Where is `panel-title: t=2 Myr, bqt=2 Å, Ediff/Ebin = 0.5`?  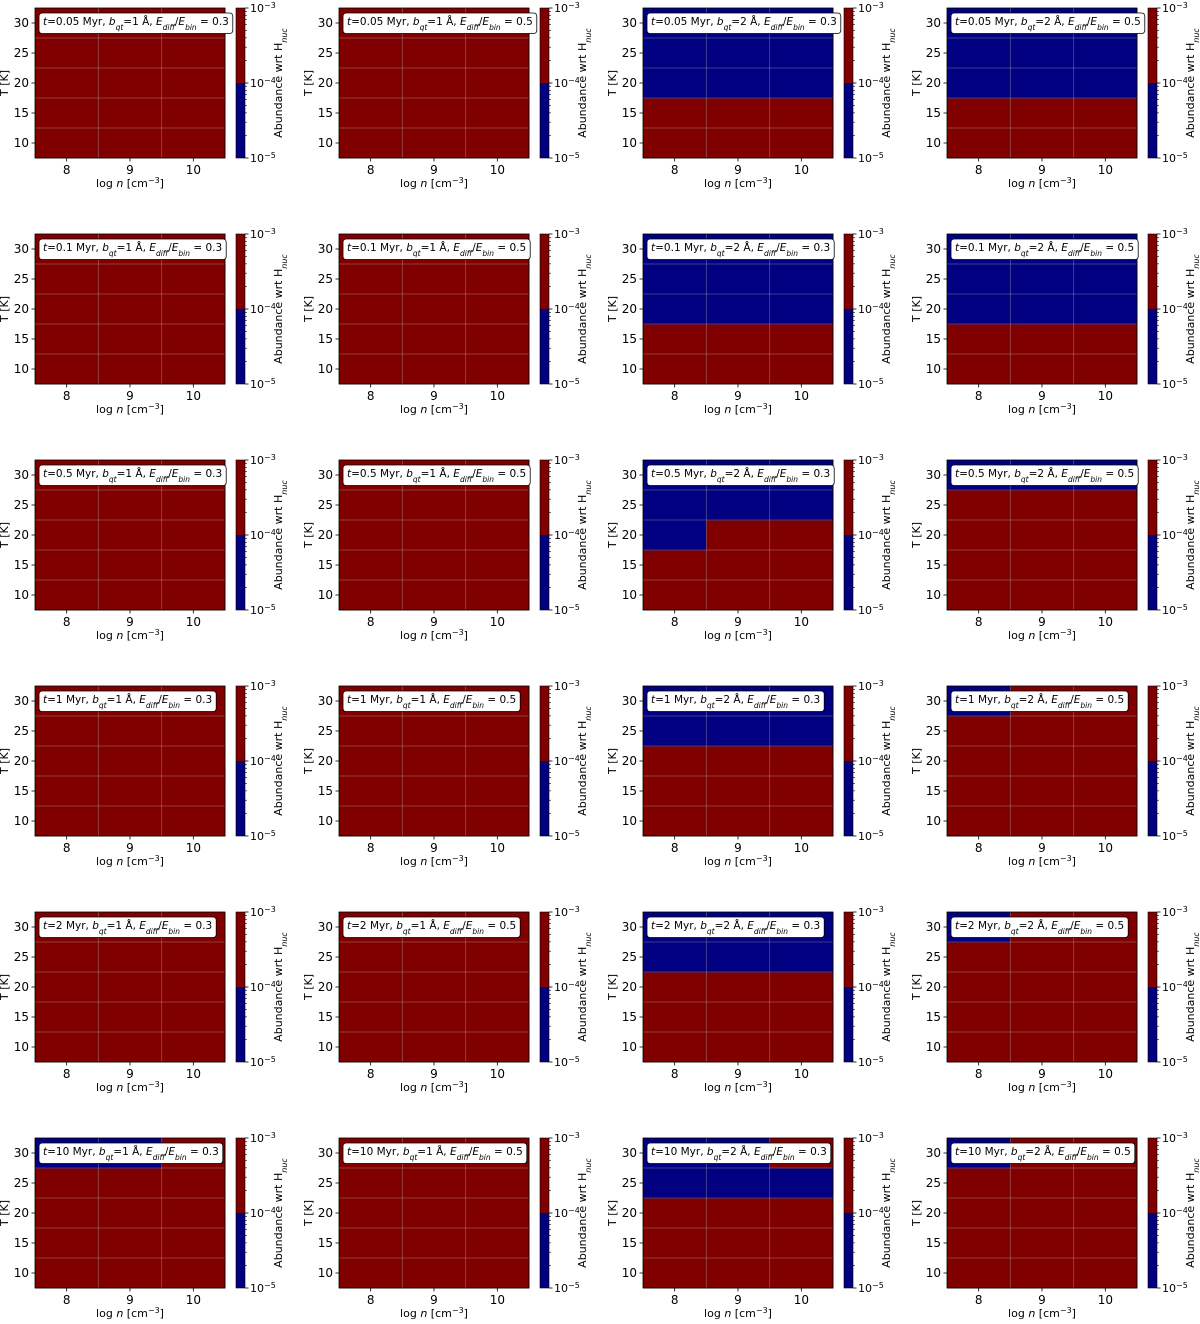
panel-title: t=2 Myr, bqt=2 Å, Ediff/Ebin = 0.5 is located at coordinates (1039, 927).